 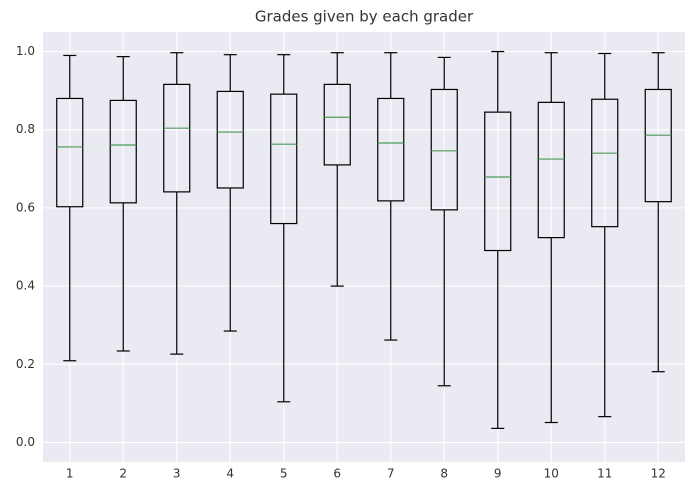 What do you see at coordinates (25, 51) in the screenshot?
I see `y-tick-label: 1.0` at bounding box center [25, 51].